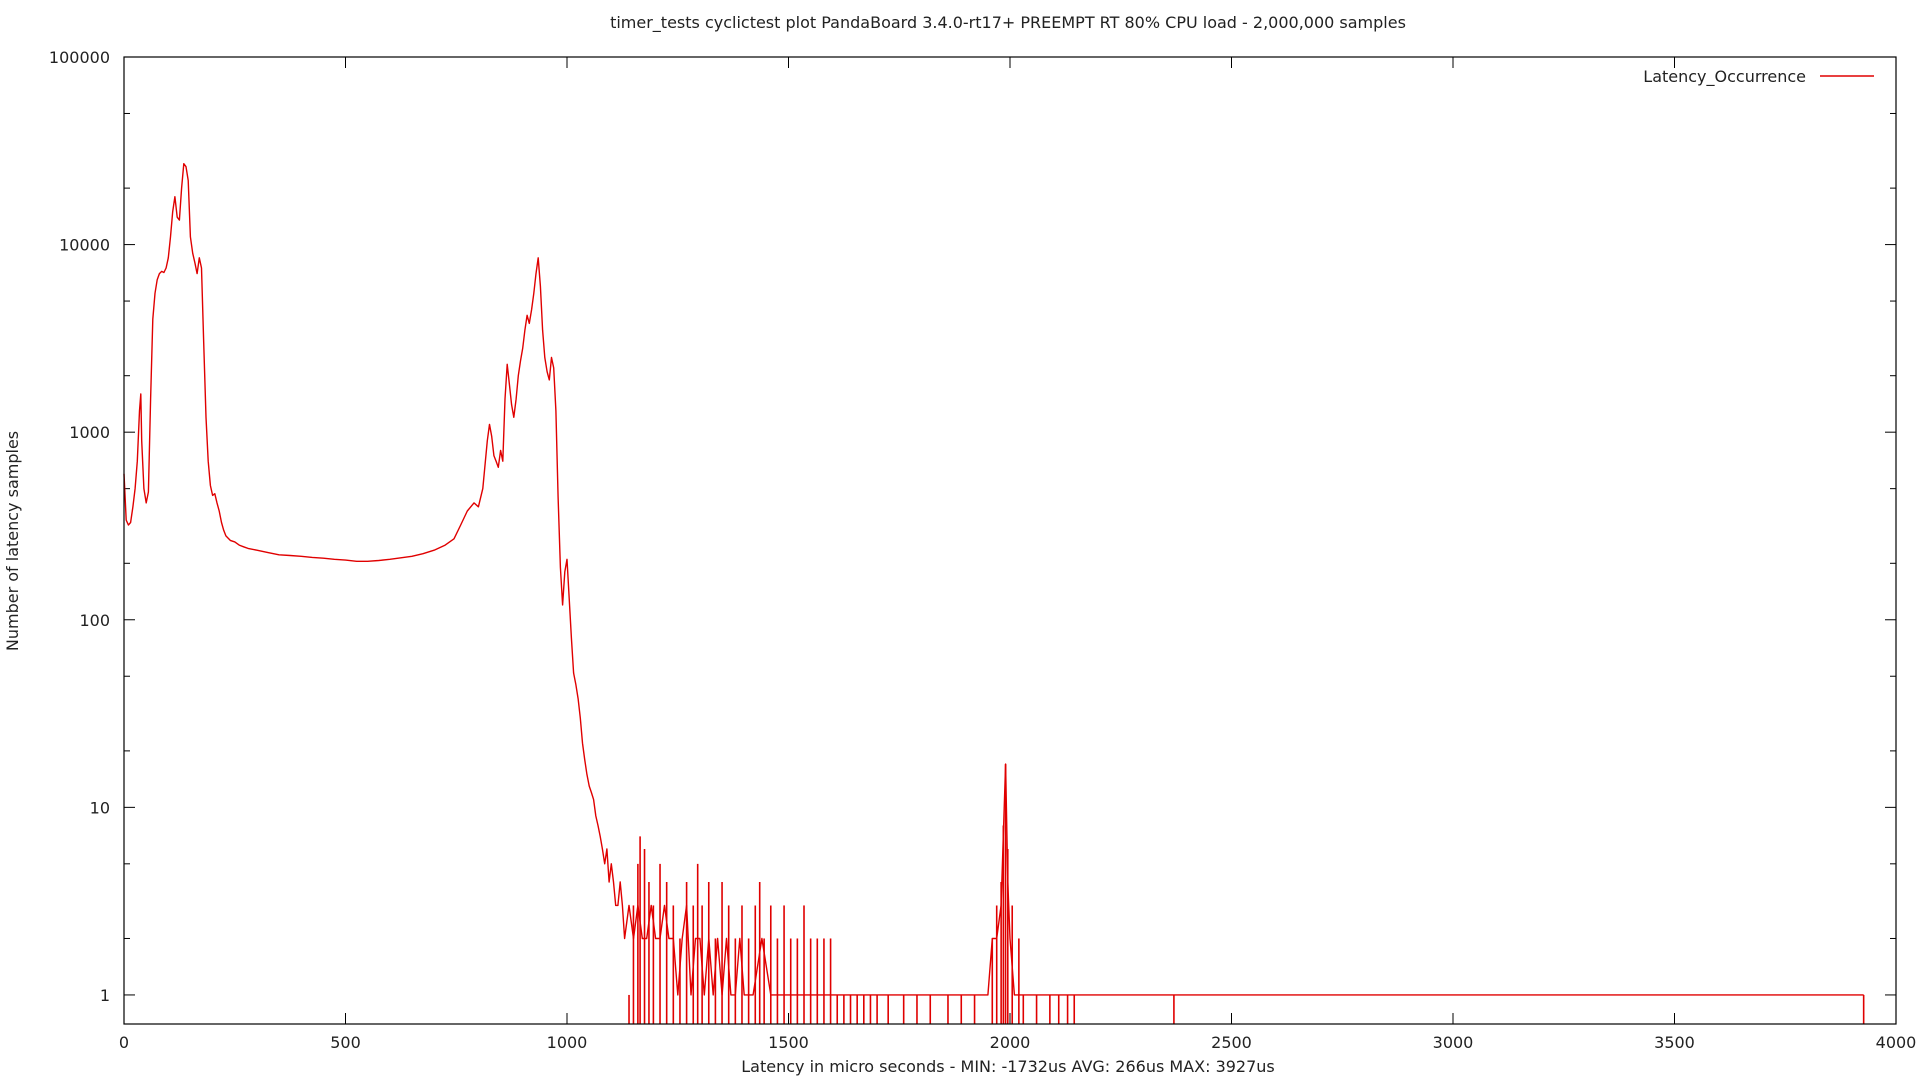  What do you see at coordinates (94, 620) in the screenshot?
I see `y-tick-label: 100` at bounding box center [94, 620].